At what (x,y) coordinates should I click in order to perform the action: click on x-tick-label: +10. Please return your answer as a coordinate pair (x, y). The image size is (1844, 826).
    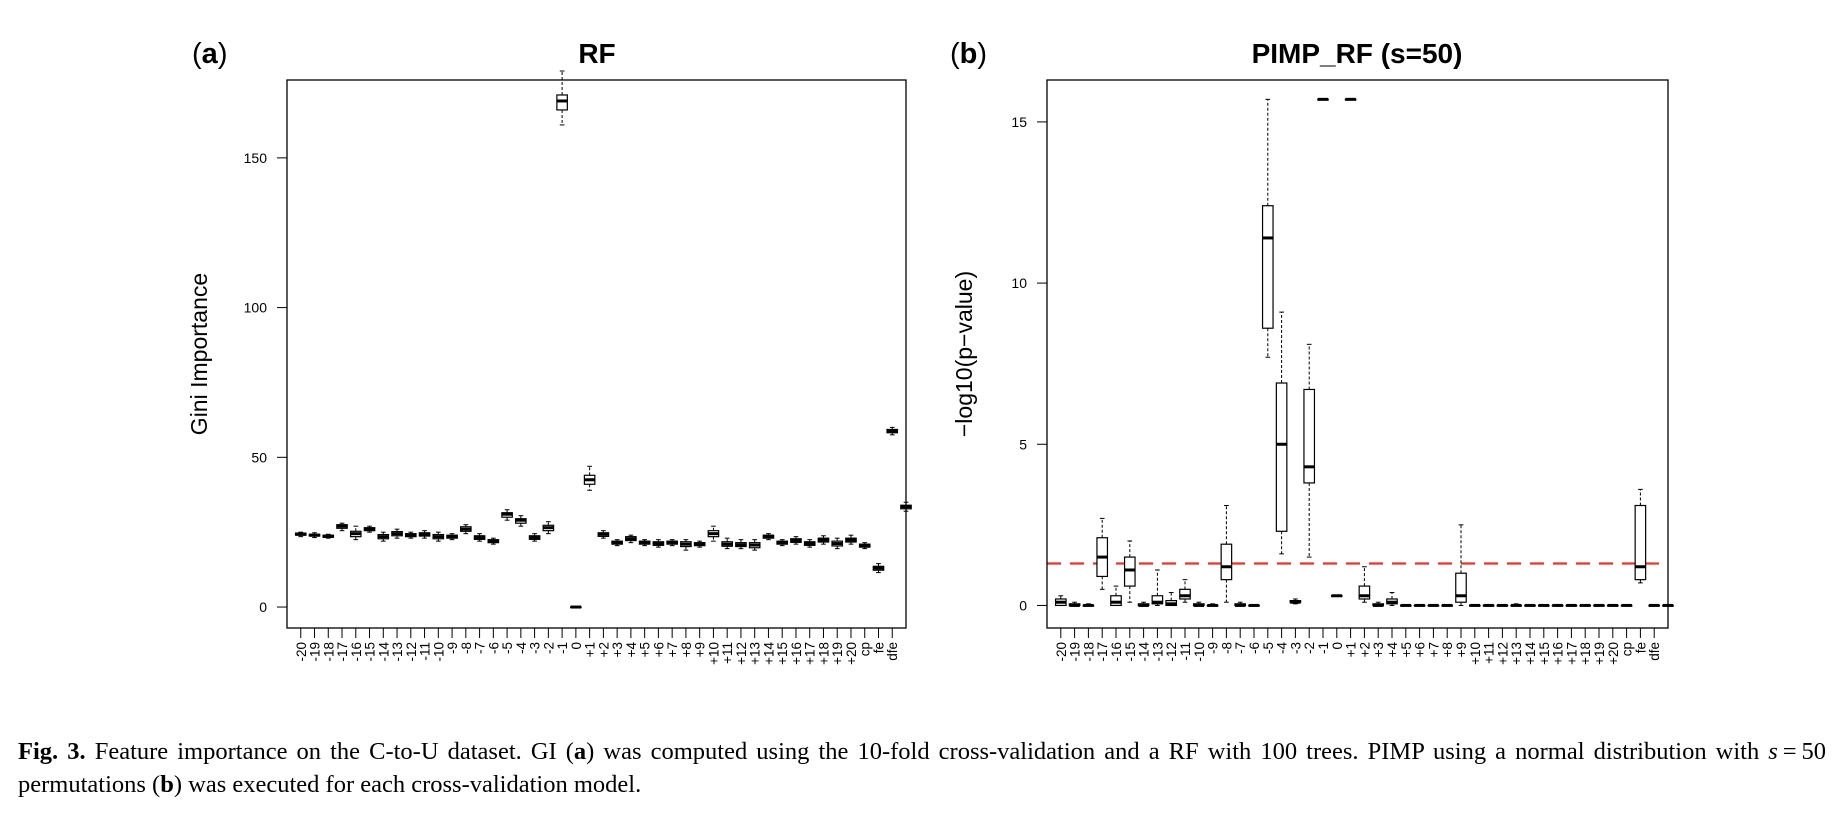
    Looking at the image, I should click on (1475, 653).